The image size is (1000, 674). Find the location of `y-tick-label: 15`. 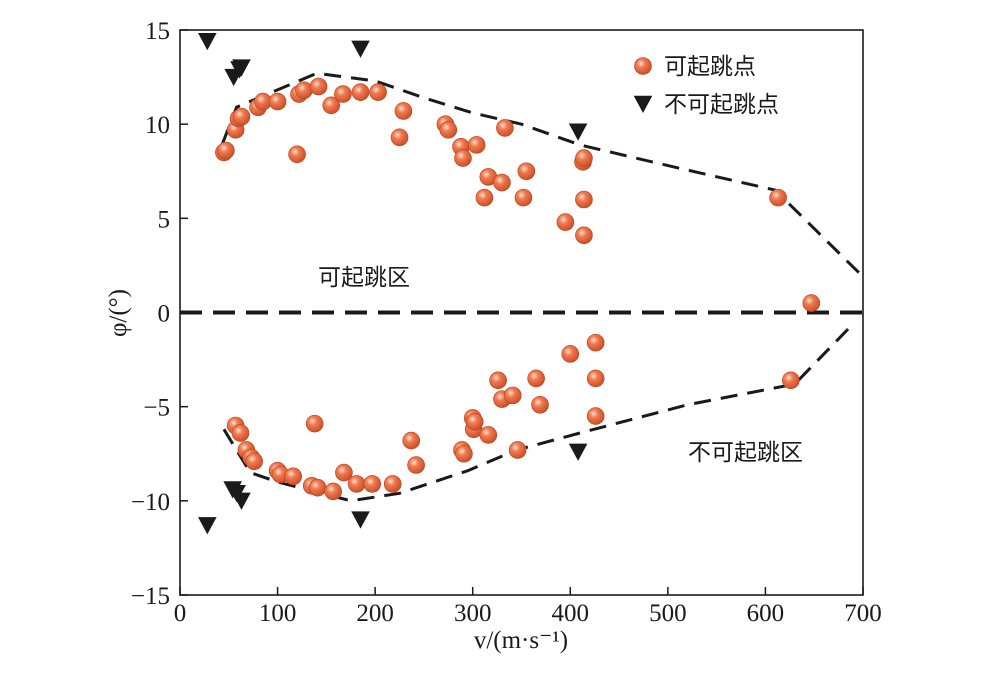

y-tick-label: 15 is located at coordinates (157, 31).